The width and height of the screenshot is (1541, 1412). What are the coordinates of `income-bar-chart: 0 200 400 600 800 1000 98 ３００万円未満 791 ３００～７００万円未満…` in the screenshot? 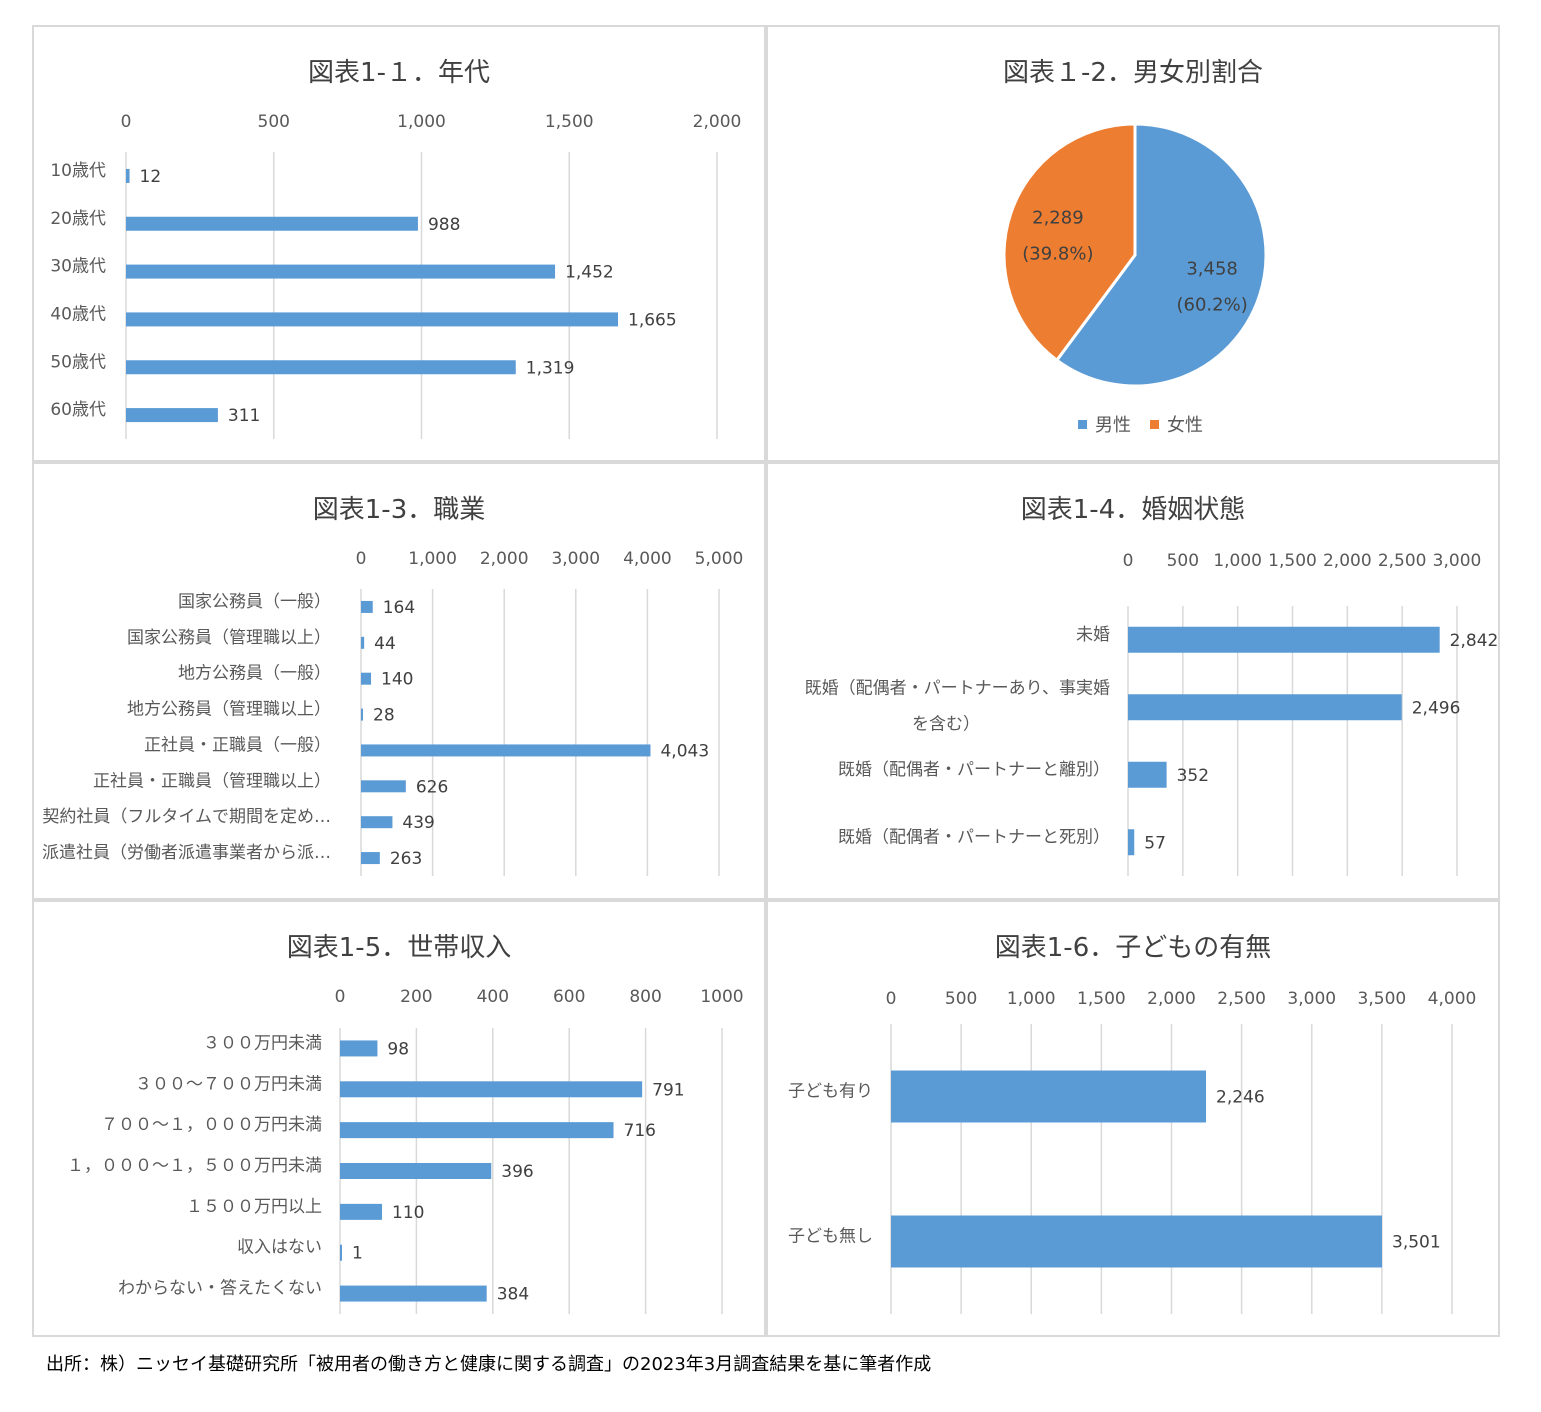 It's located at (405, 1150).